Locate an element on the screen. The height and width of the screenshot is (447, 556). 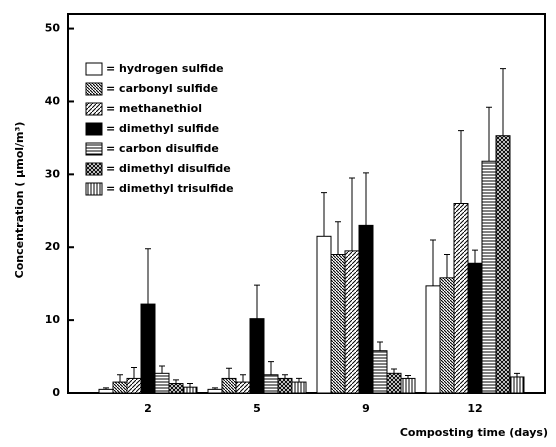
legend-label: = dimethyl trisulfide is located at coordinates (170, 188).